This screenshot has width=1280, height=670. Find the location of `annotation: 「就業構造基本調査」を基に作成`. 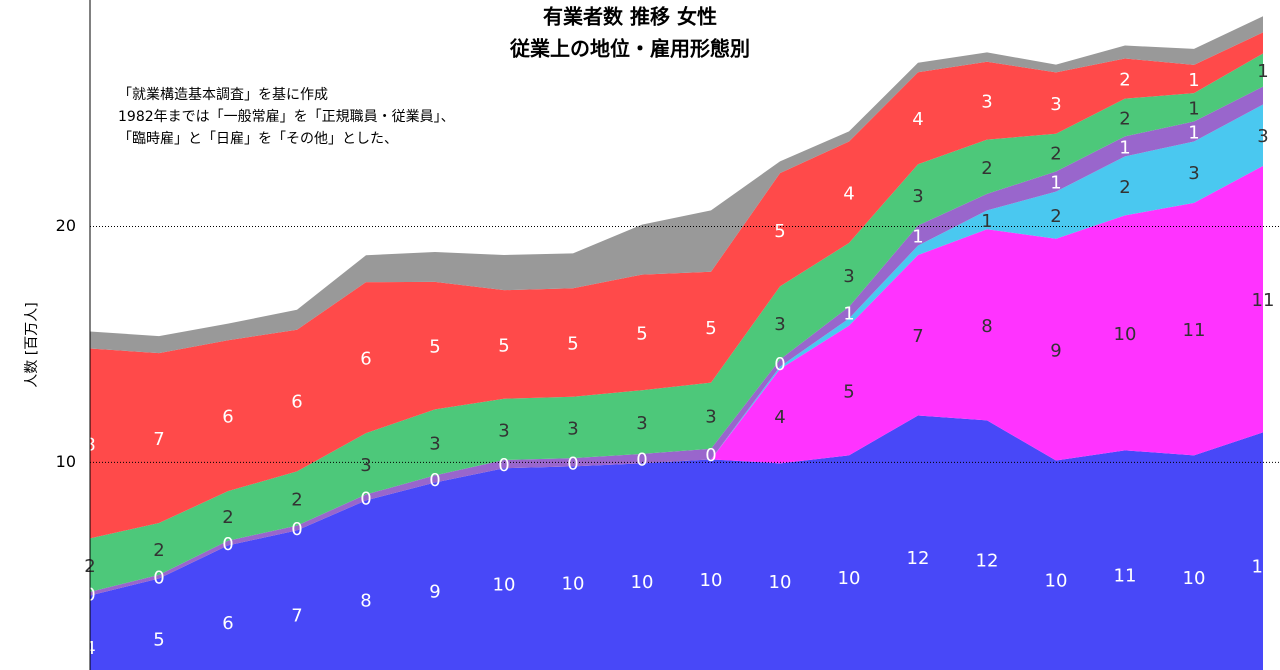

annotation: 「就業構造基本調査」を基に作成 is located at coordinates (223, 94).